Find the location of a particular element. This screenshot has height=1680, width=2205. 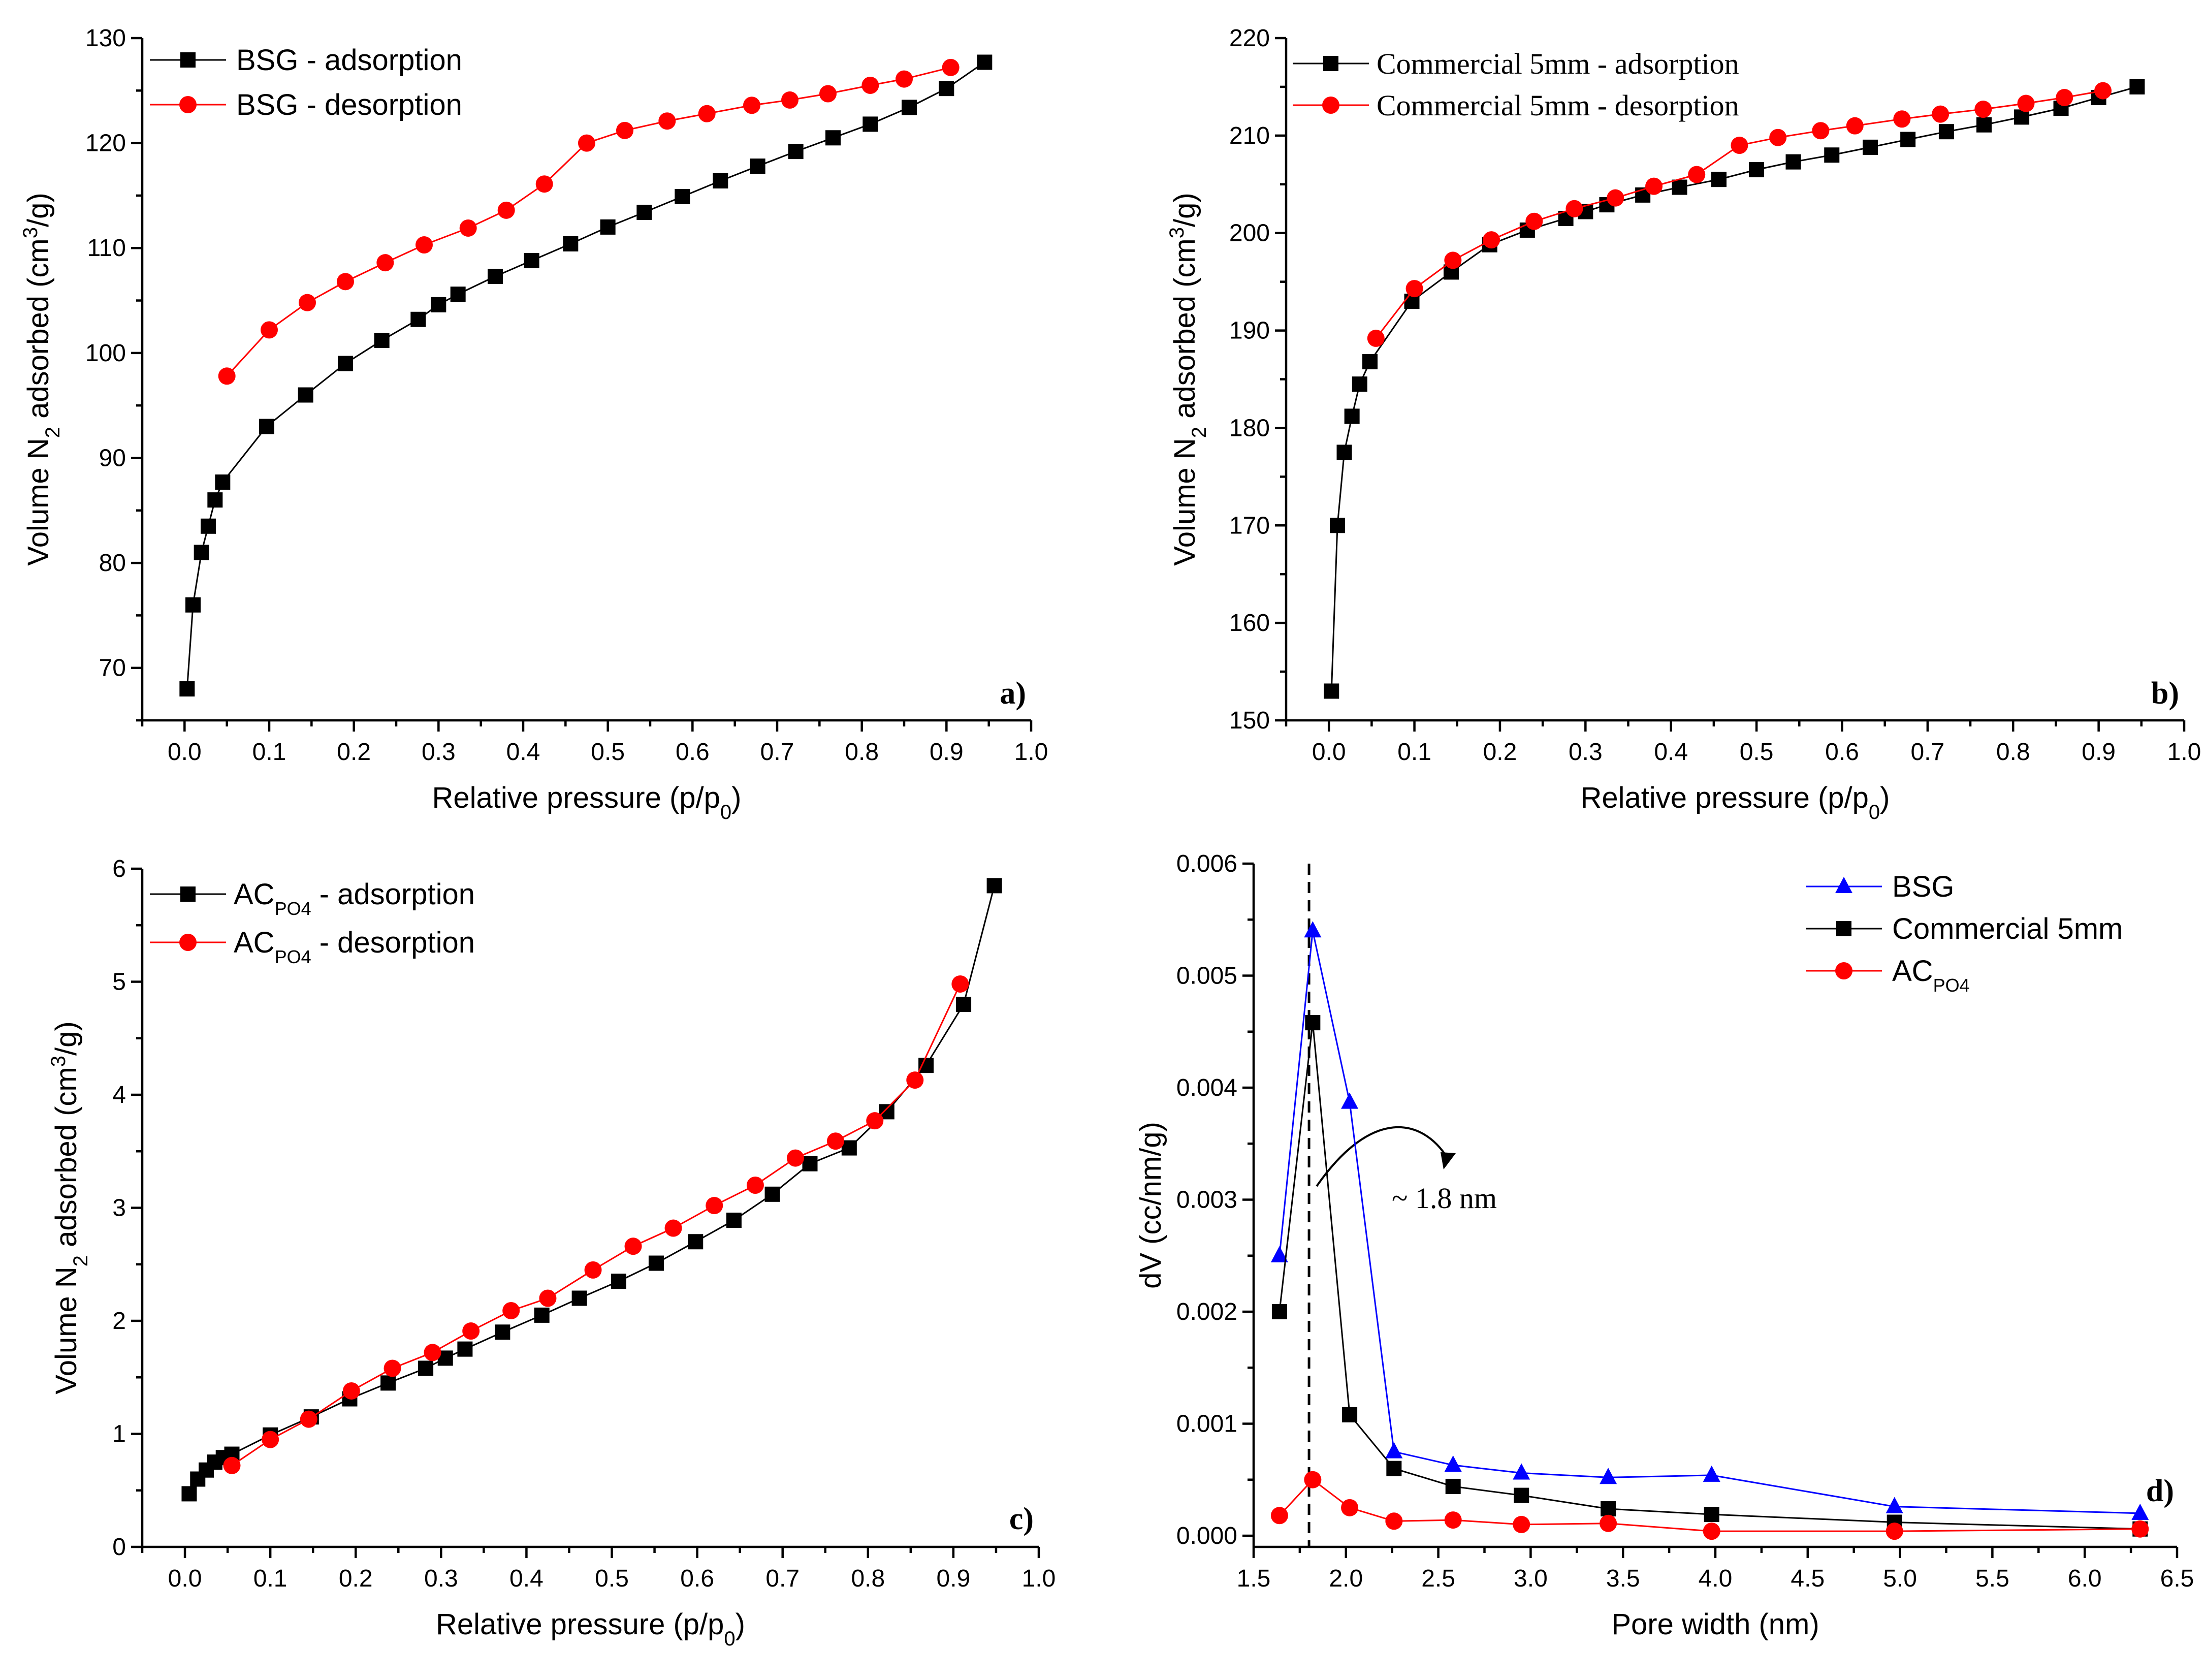

y-tick-label: 200 is located at coordinates (1249, 233).